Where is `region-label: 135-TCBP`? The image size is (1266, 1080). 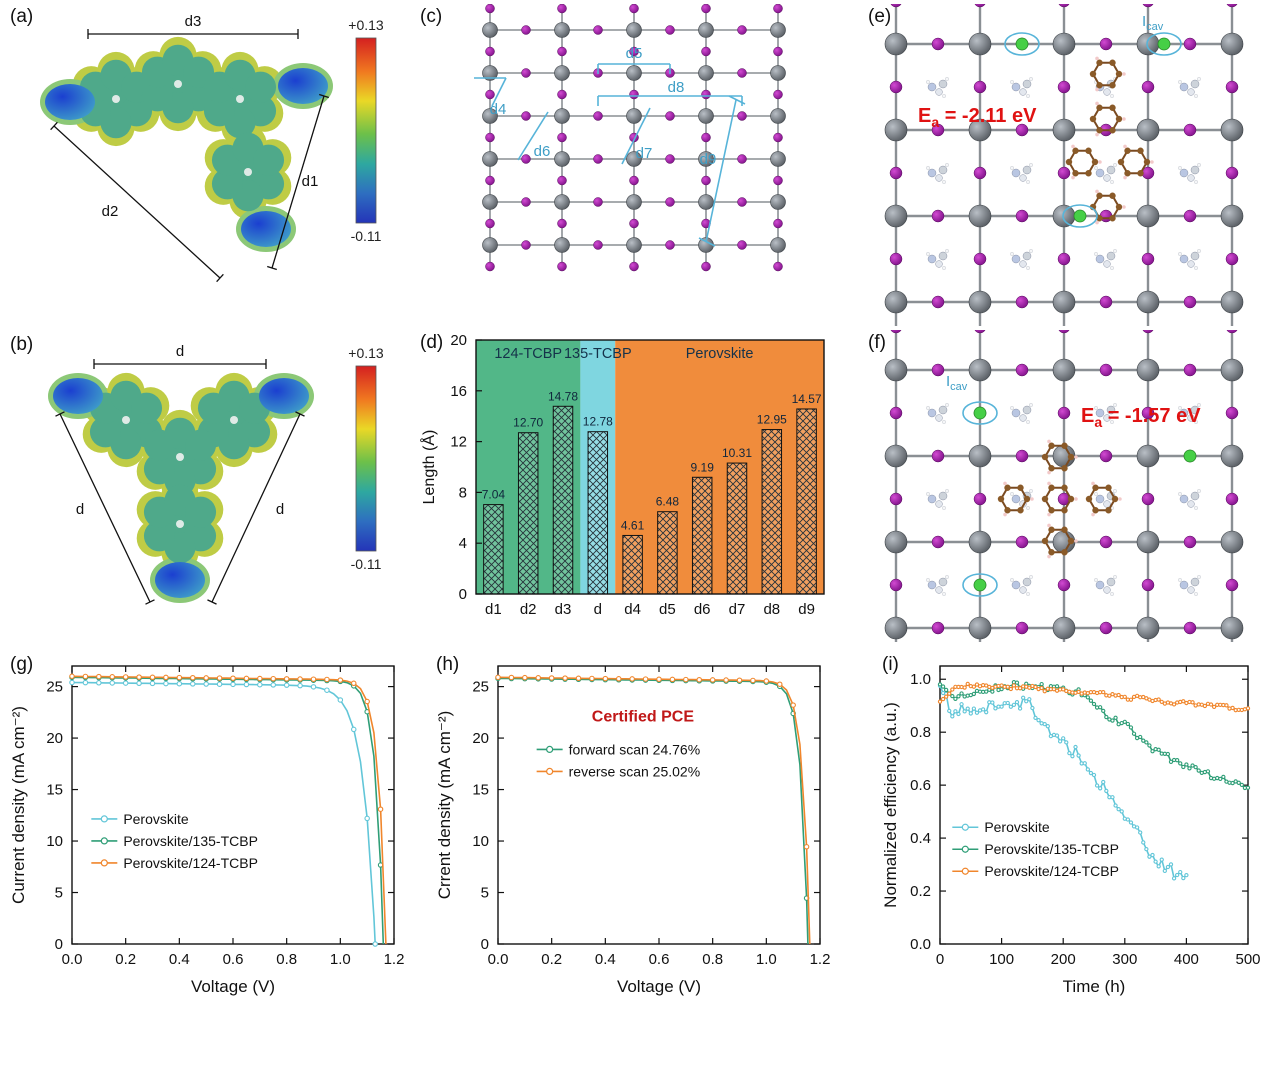
region-label: 135-TCBP is located at coordinates (598, 354).